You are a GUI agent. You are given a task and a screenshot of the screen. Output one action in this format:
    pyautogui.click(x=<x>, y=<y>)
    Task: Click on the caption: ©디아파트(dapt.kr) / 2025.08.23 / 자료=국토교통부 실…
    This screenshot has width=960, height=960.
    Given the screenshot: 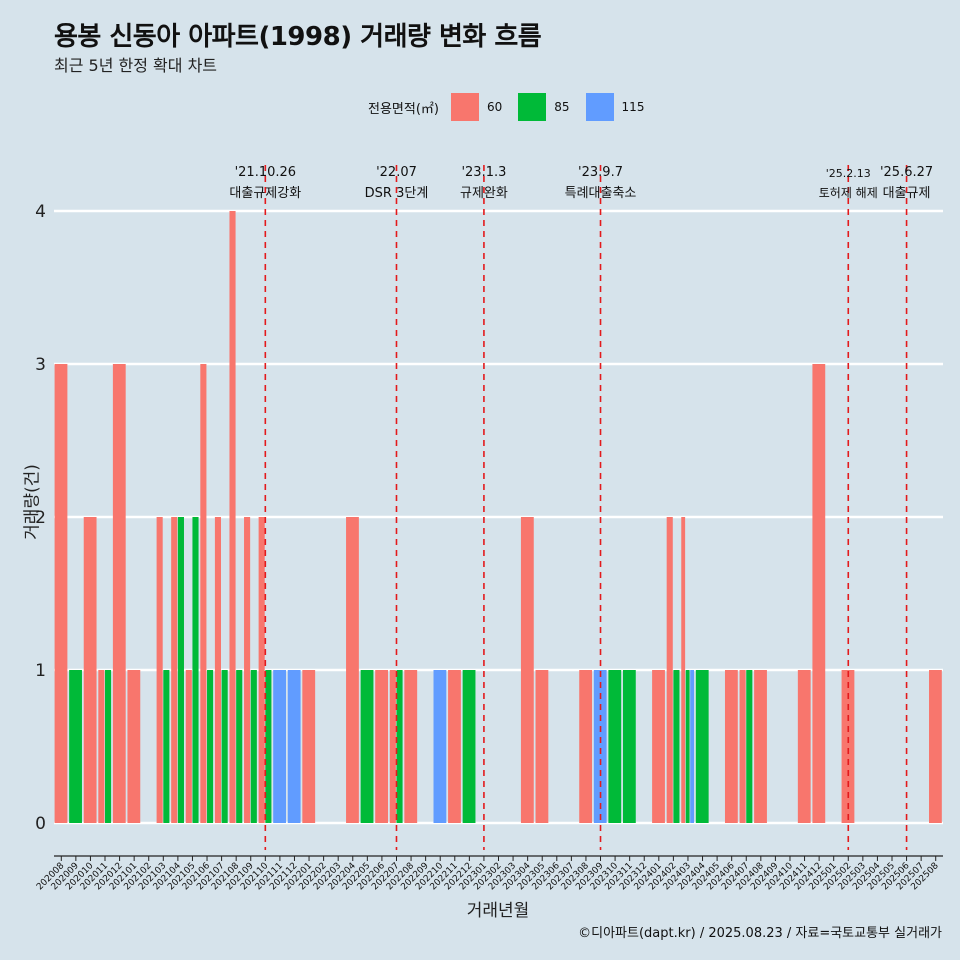 What is the action you would take?
    pyautogui.click(x=760, y=933)
    